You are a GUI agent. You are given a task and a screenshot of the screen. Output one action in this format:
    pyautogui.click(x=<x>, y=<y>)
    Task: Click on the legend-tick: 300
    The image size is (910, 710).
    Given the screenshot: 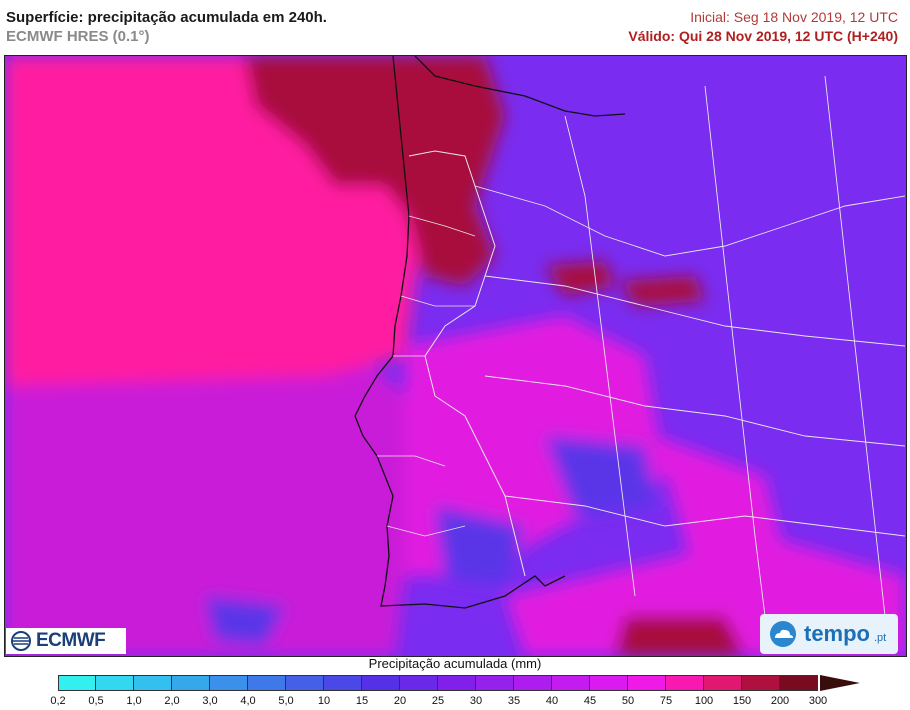 What is the action you would take?
    pyautogui.click(x=818, y=701)
    